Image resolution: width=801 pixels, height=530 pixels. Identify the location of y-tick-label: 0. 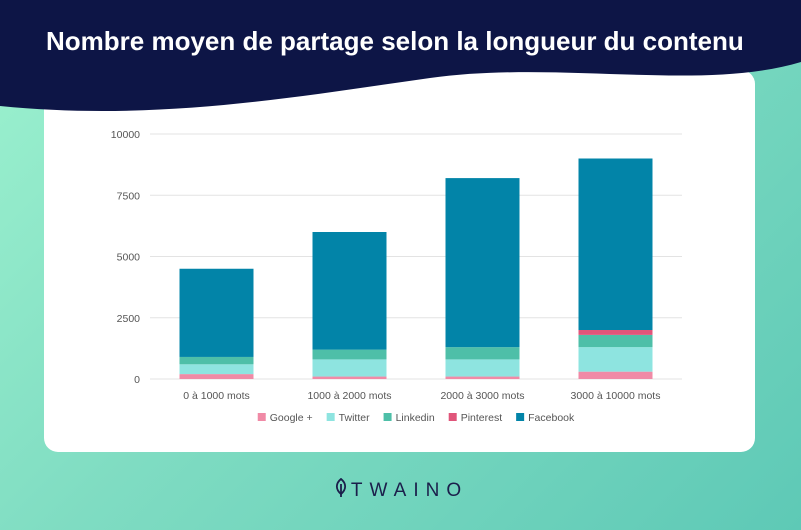
(137, 380).